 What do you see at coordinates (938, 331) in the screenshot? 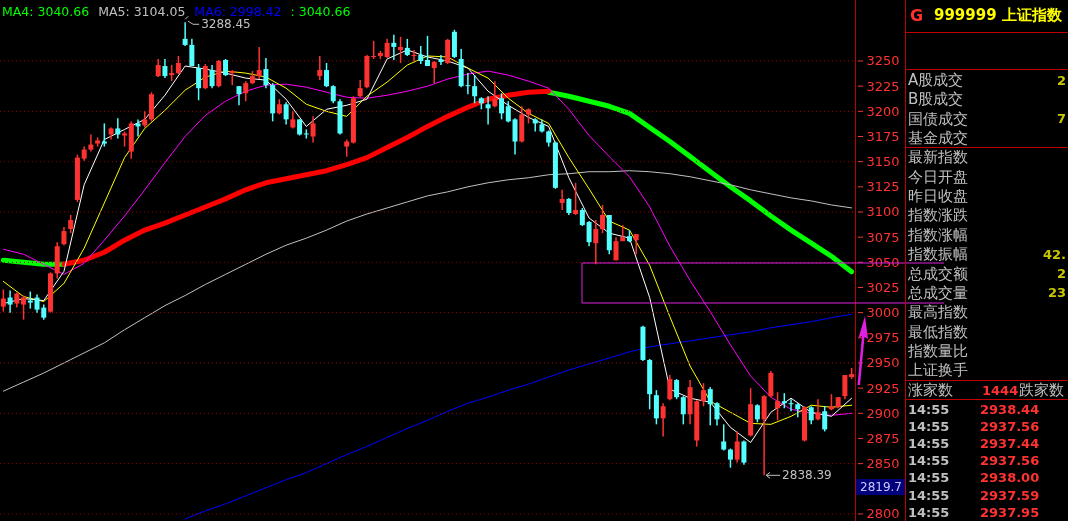
I see `text: 最低指数` at bounding box center [938, 331].